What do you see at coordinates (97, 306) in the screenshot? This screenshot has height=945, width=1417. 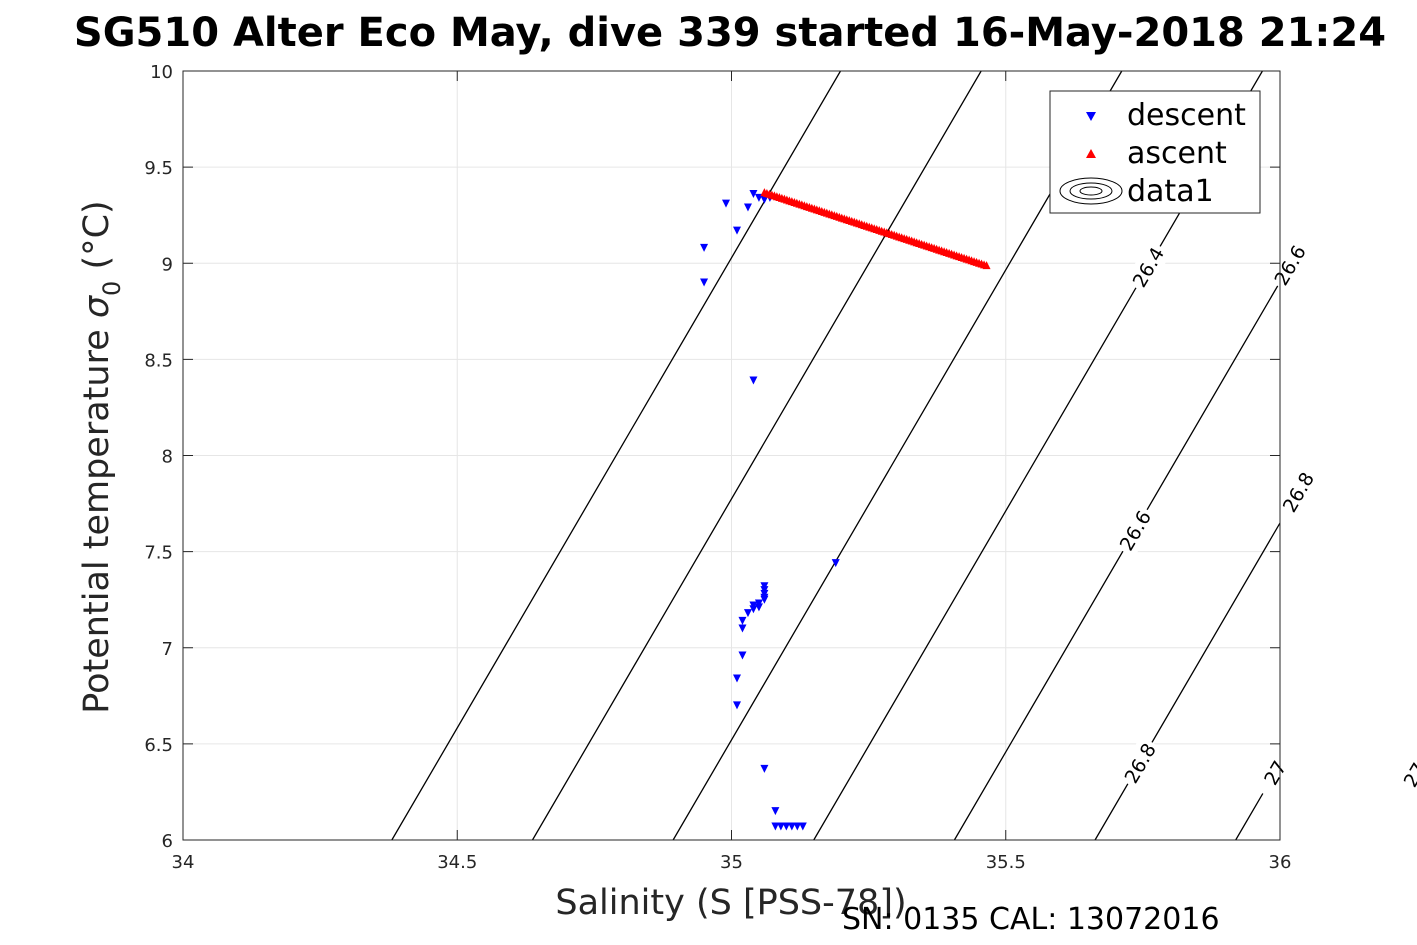 I see `y-axis-label-sigma: σ` at bounding box center [97, 306].